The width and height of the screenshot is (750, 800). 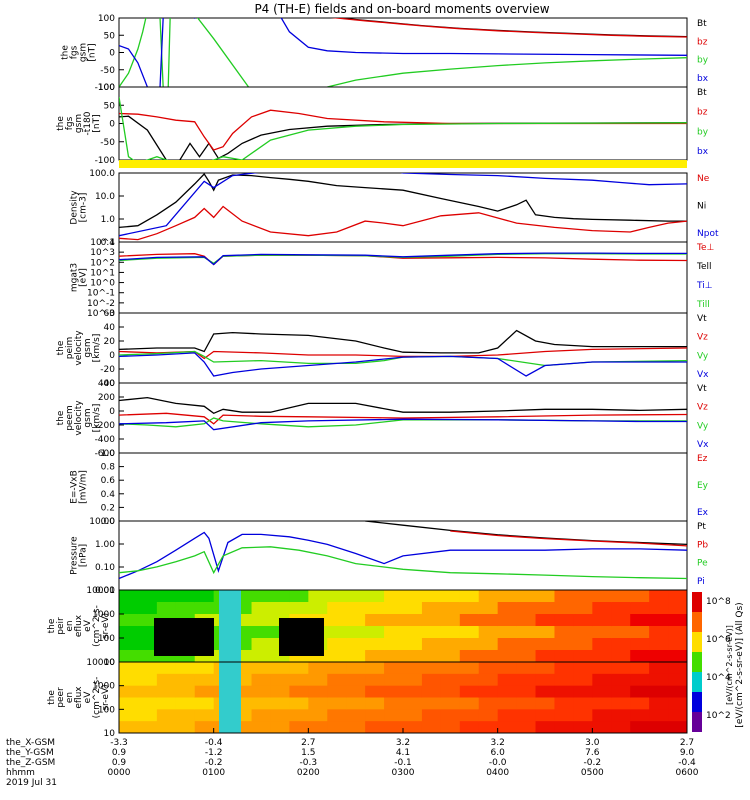 I want to click on y-axis-label-line: eflux, so click(x=79, y=625).